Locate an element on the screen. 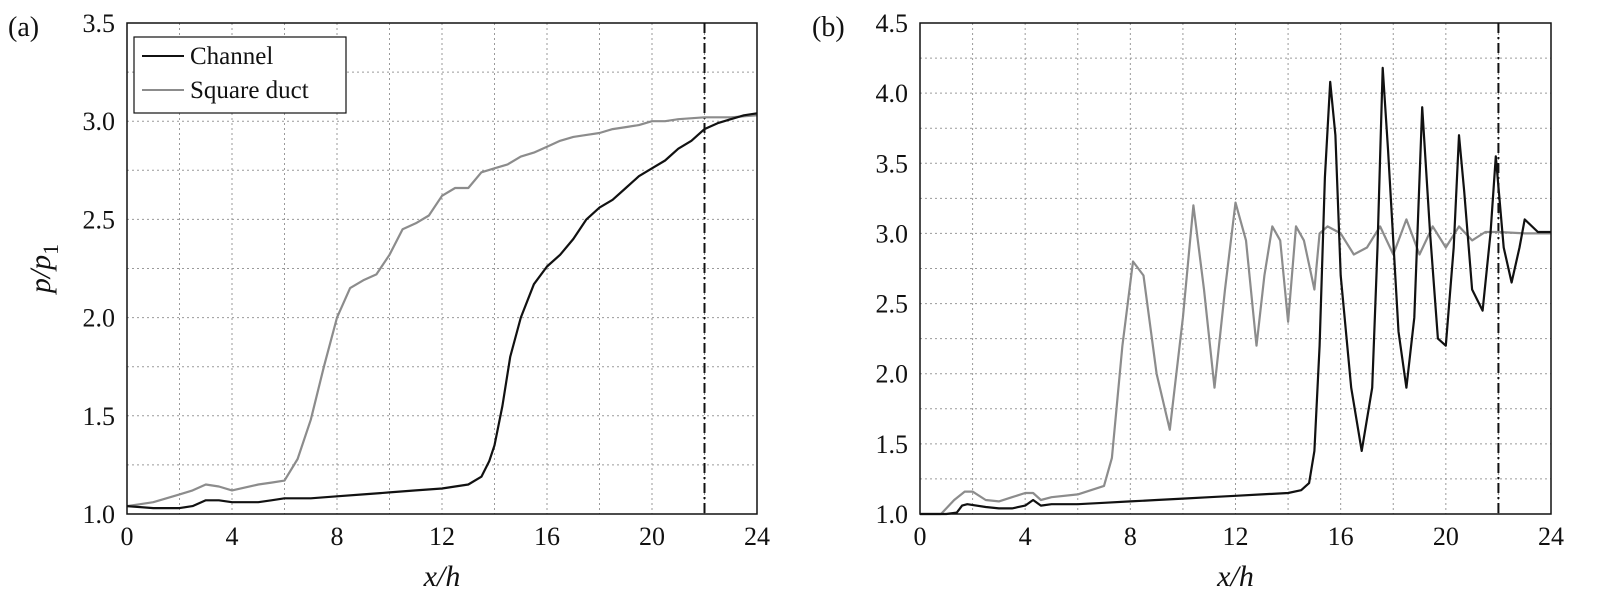  panel-b-y-tick-label: 4.0 is located at coordinates (892, 93).